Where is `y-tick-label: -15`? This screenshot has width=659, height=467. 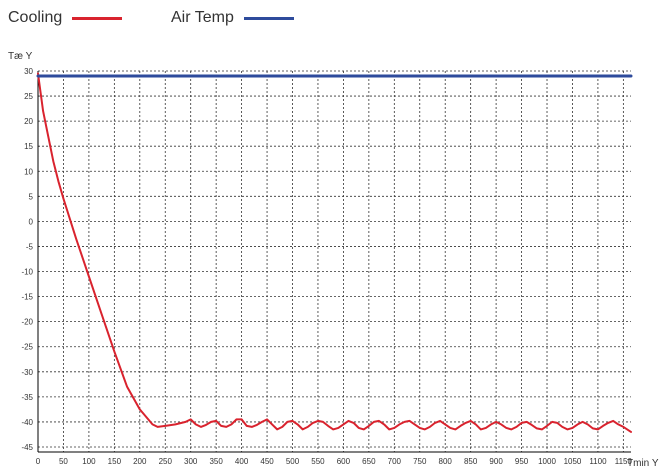 y-tick-label: -15 is located at coordinates (27, 297).